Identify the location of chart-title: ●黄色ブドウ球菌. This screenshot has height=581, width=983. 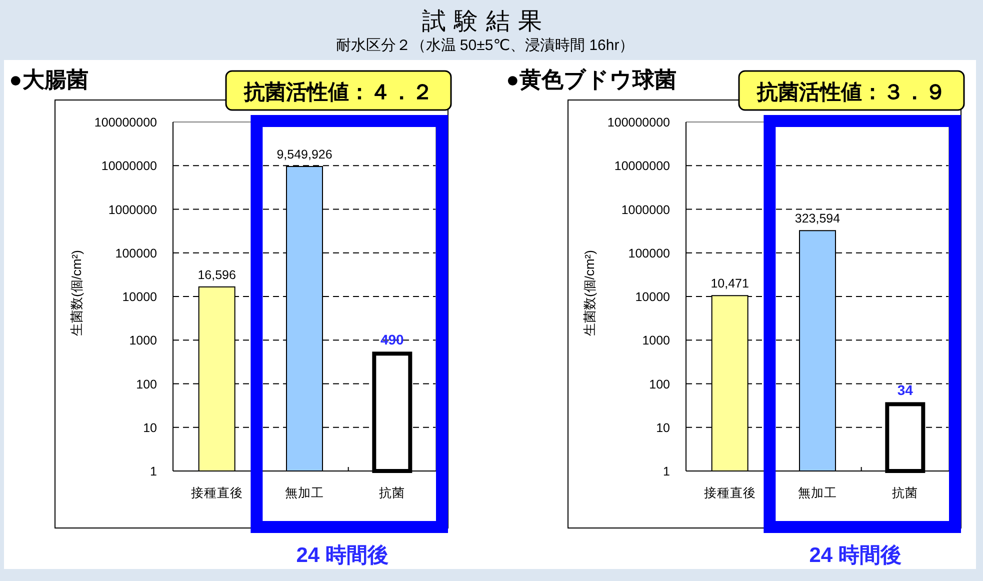
(591, 79).